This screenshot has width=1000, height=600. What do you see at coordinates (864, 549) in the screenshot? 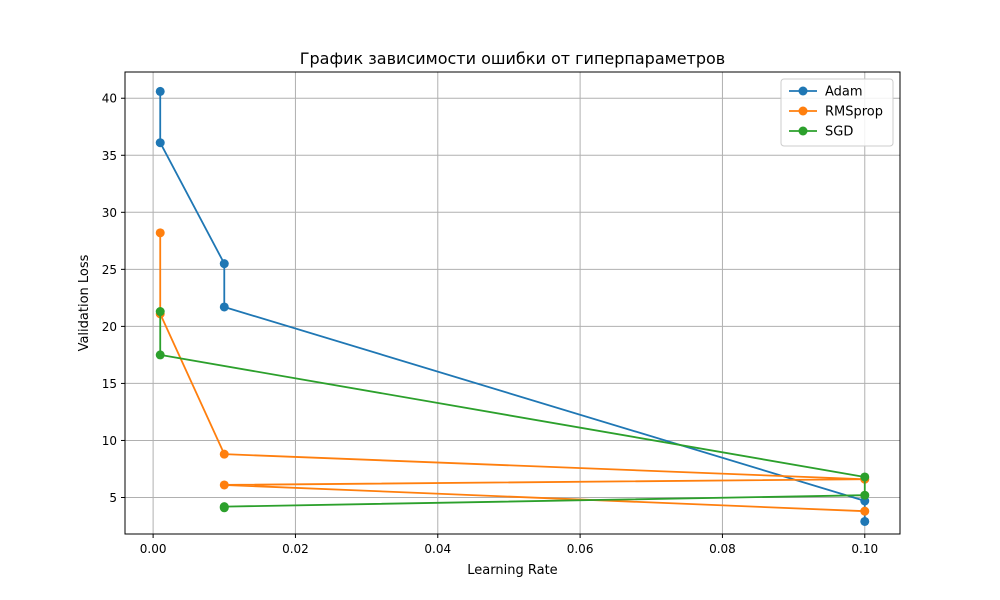
I see `x-tick-label: 0.10` at bounding box center [864, 549].